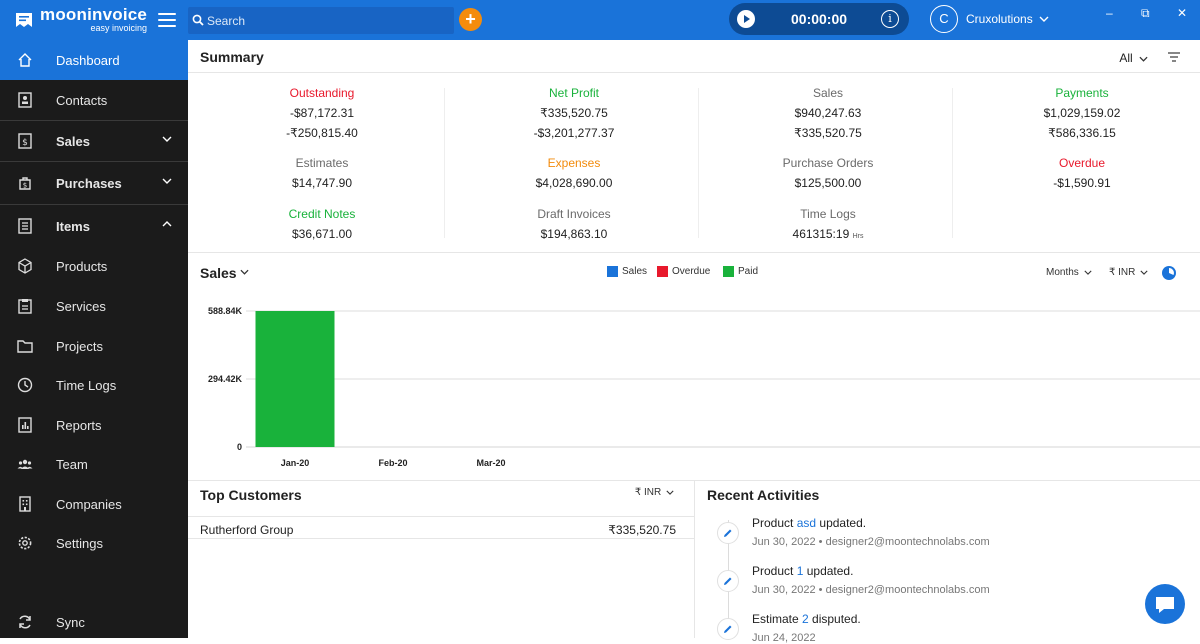  I want to click on legend-sales: Sales, so click(627, 271).